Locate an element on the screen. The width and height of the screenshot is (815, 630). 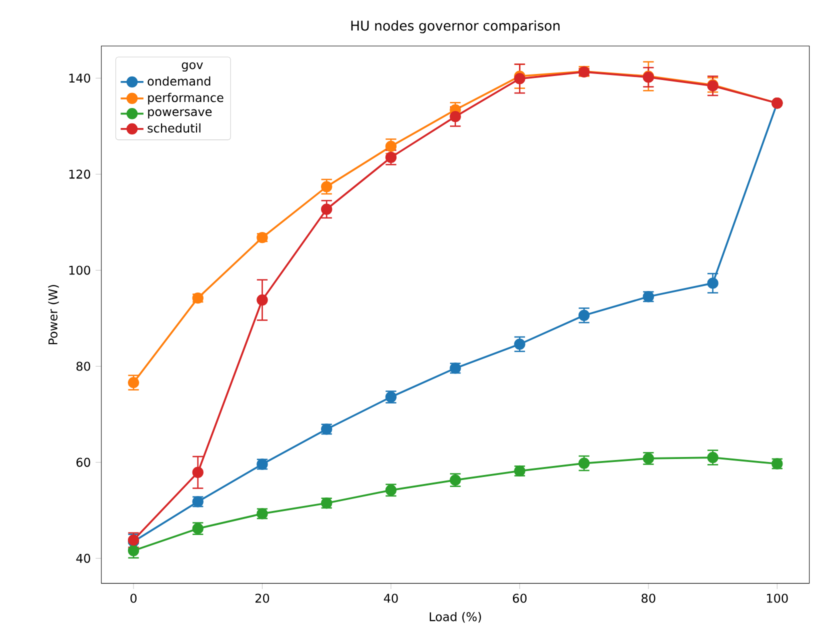
x-tick-label: 20 is located at coordinates (262, 598).